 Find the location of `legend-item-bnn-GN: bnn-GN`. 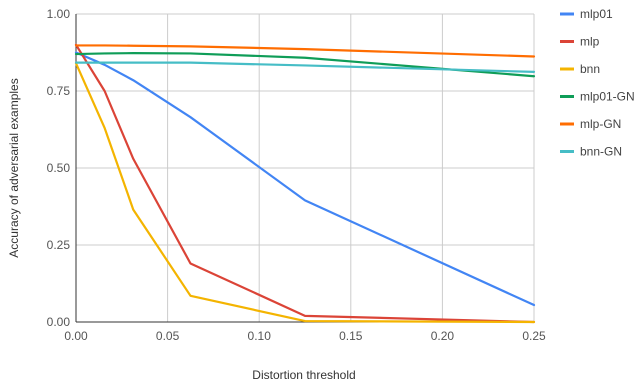

legend-item-bnn-GN: bnn-GN is located at coordinates (591, 152).